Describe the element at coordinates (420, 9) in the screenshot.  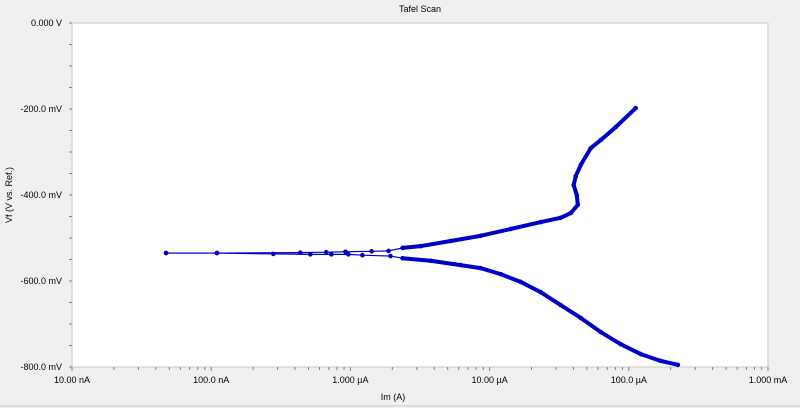
I see `chart-title: Tafel Scan` at that location.